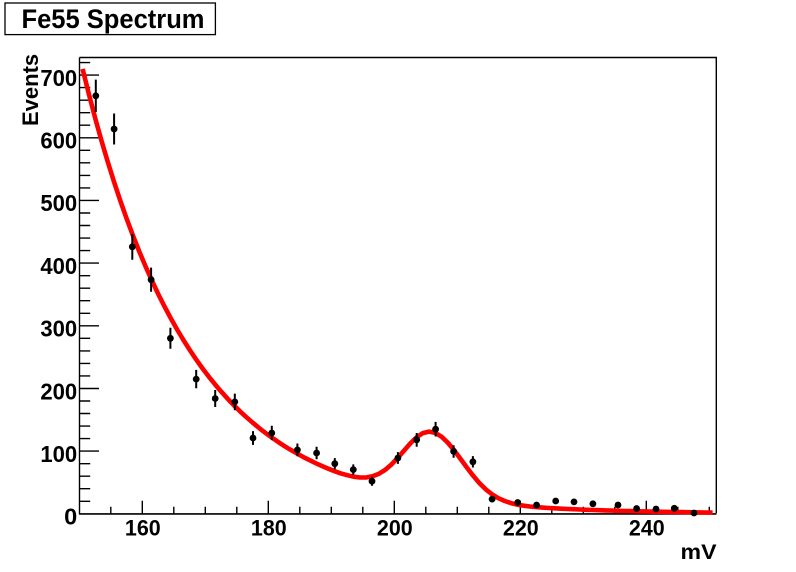  Describe the element at coordinates (143, 527) in the screenshot. I see `svg-text: 160` at that location.